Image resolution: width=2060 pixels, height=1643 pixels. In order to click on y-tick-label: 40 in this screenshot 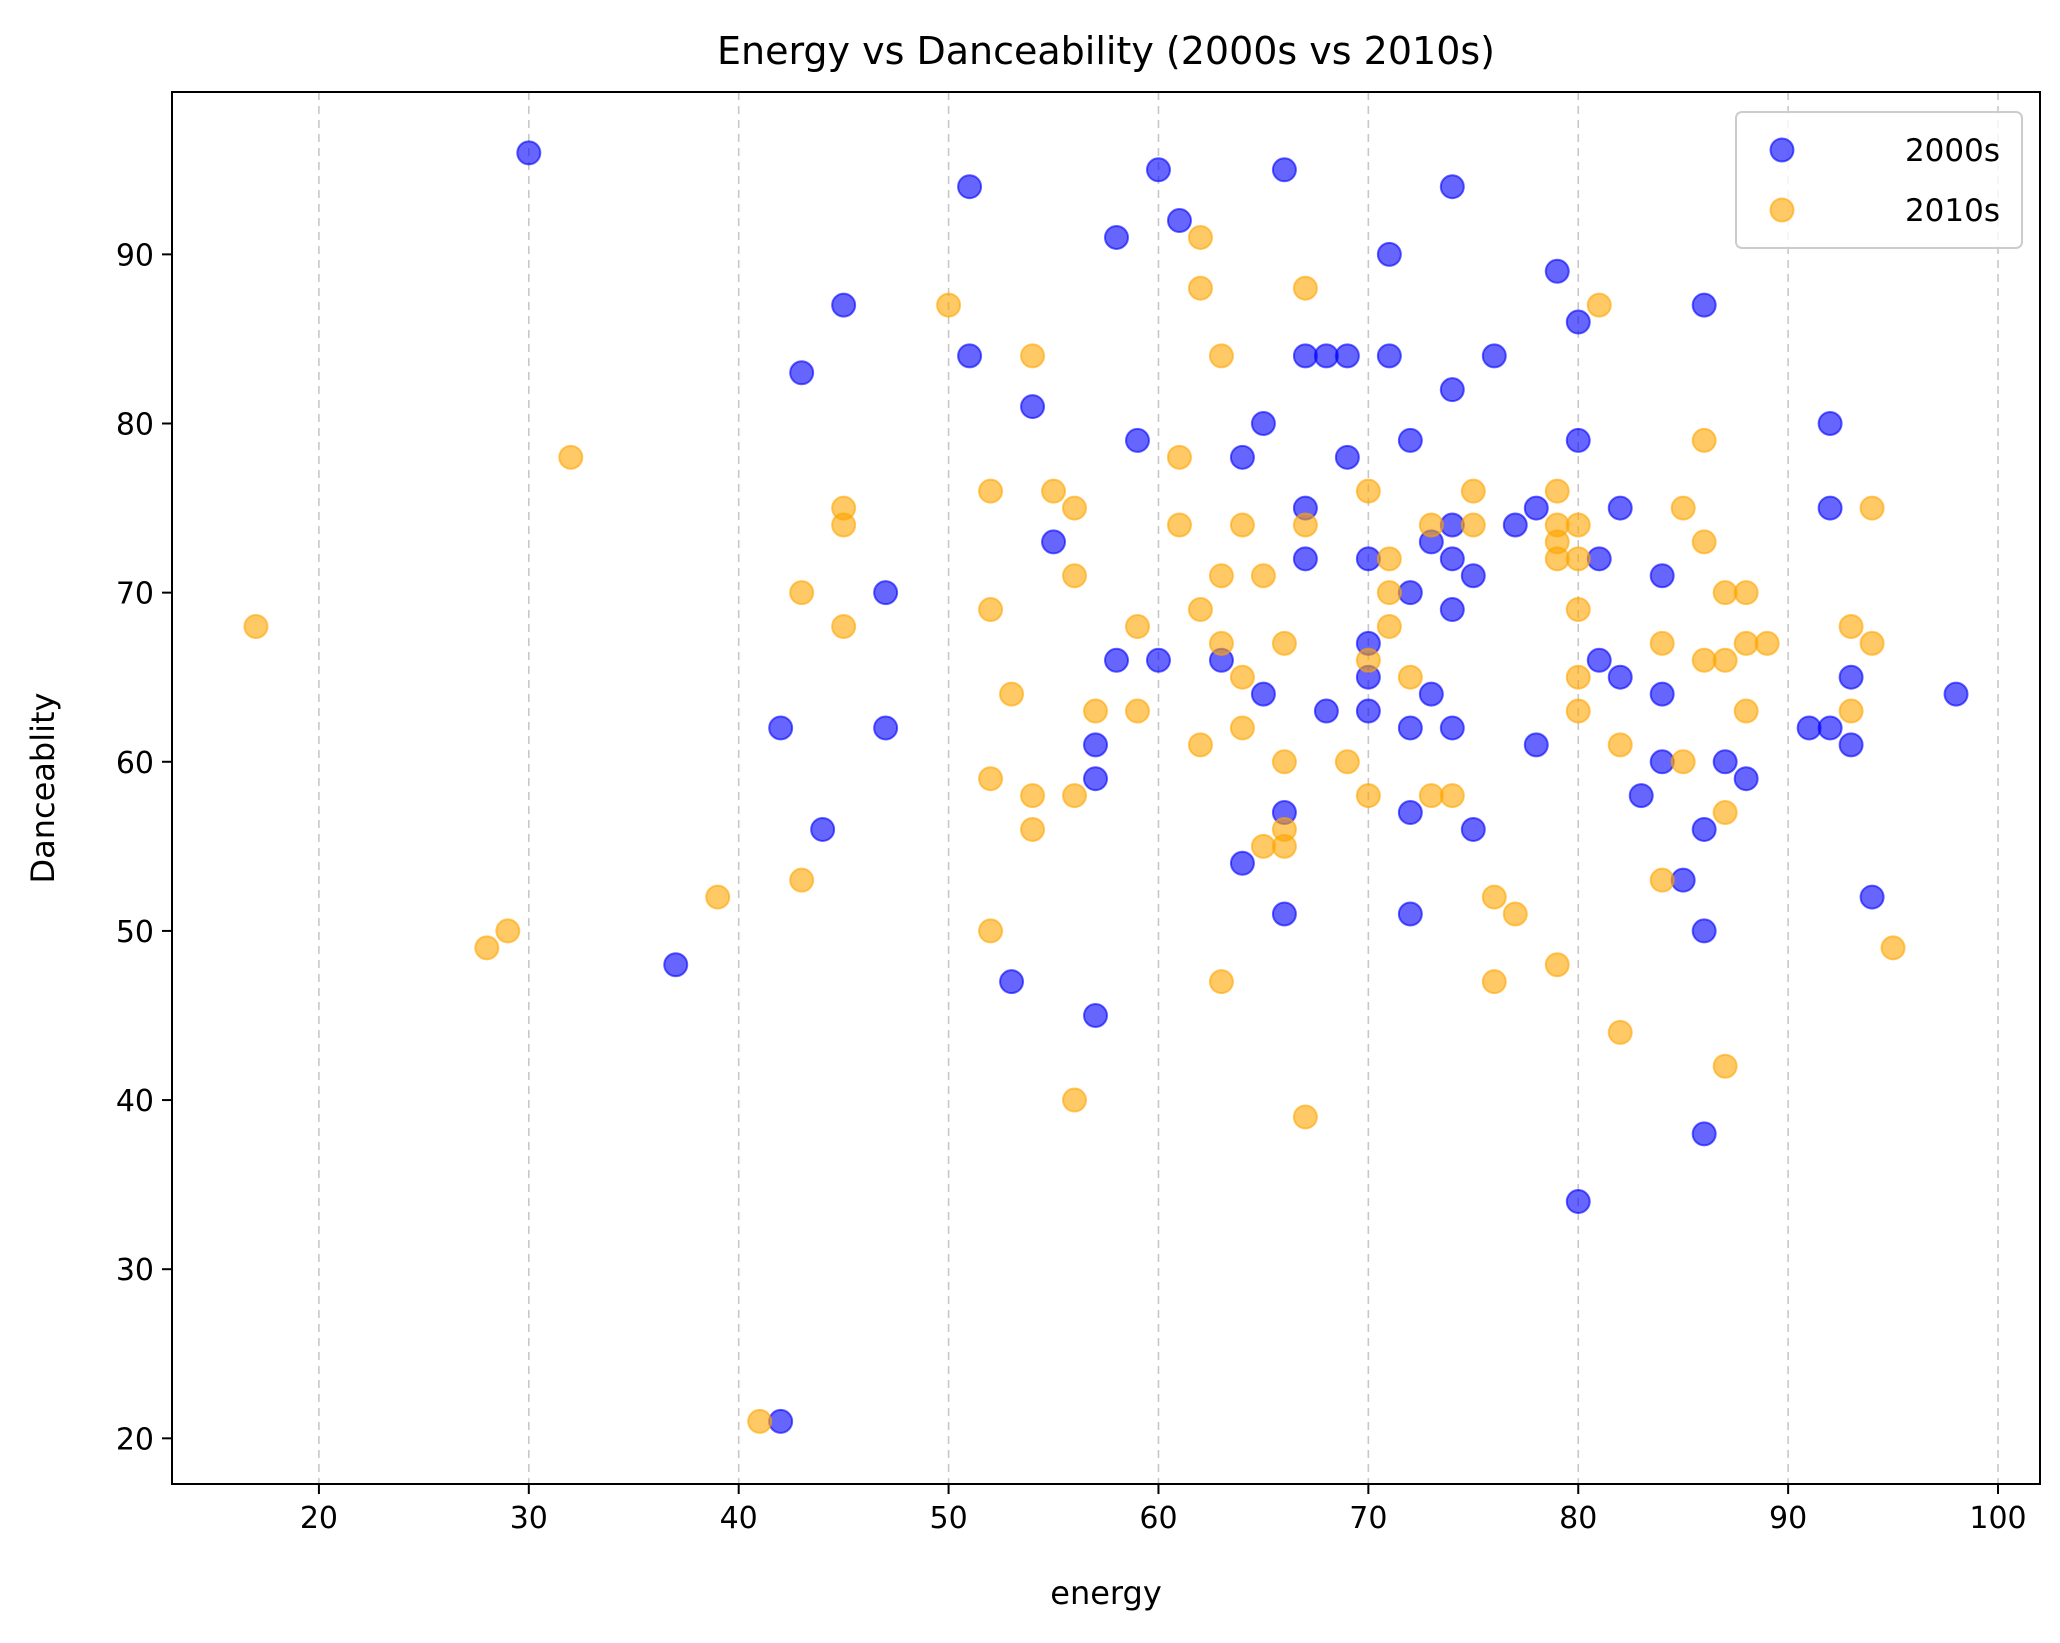, I will do `click(135, 1101)`.